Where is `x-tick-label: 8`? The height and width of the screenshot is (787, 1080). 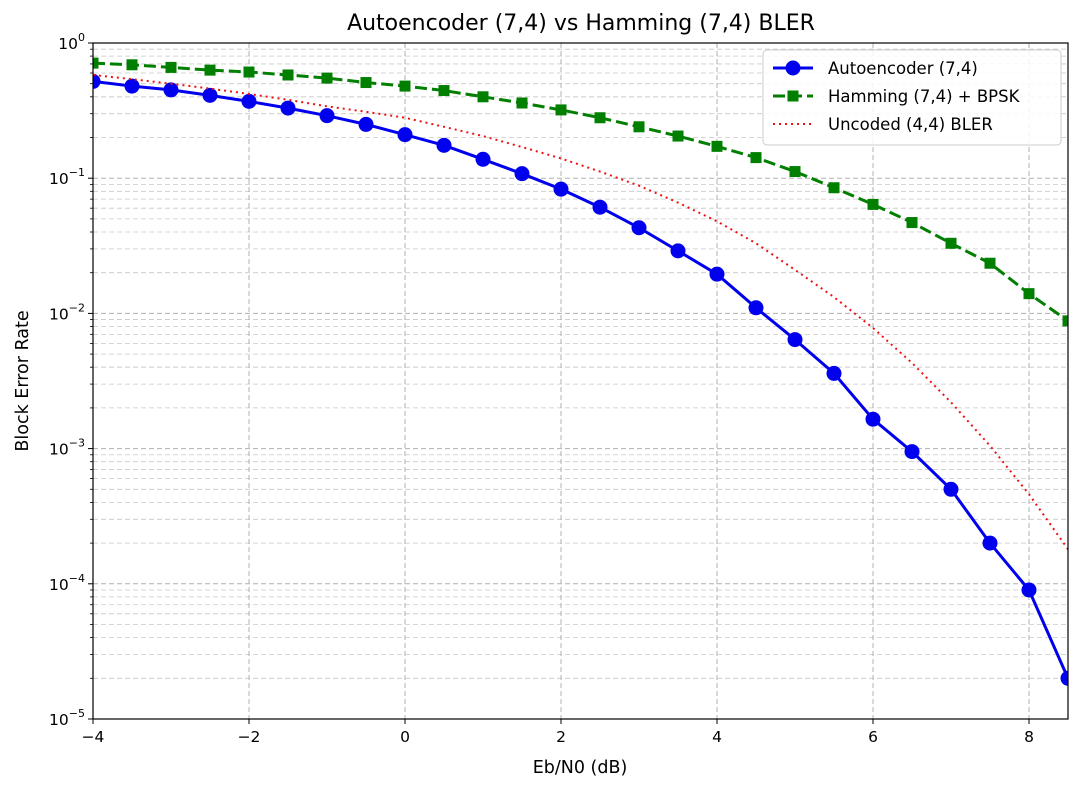
x-tick-label: 8 is located at coordinates (1029, 737).